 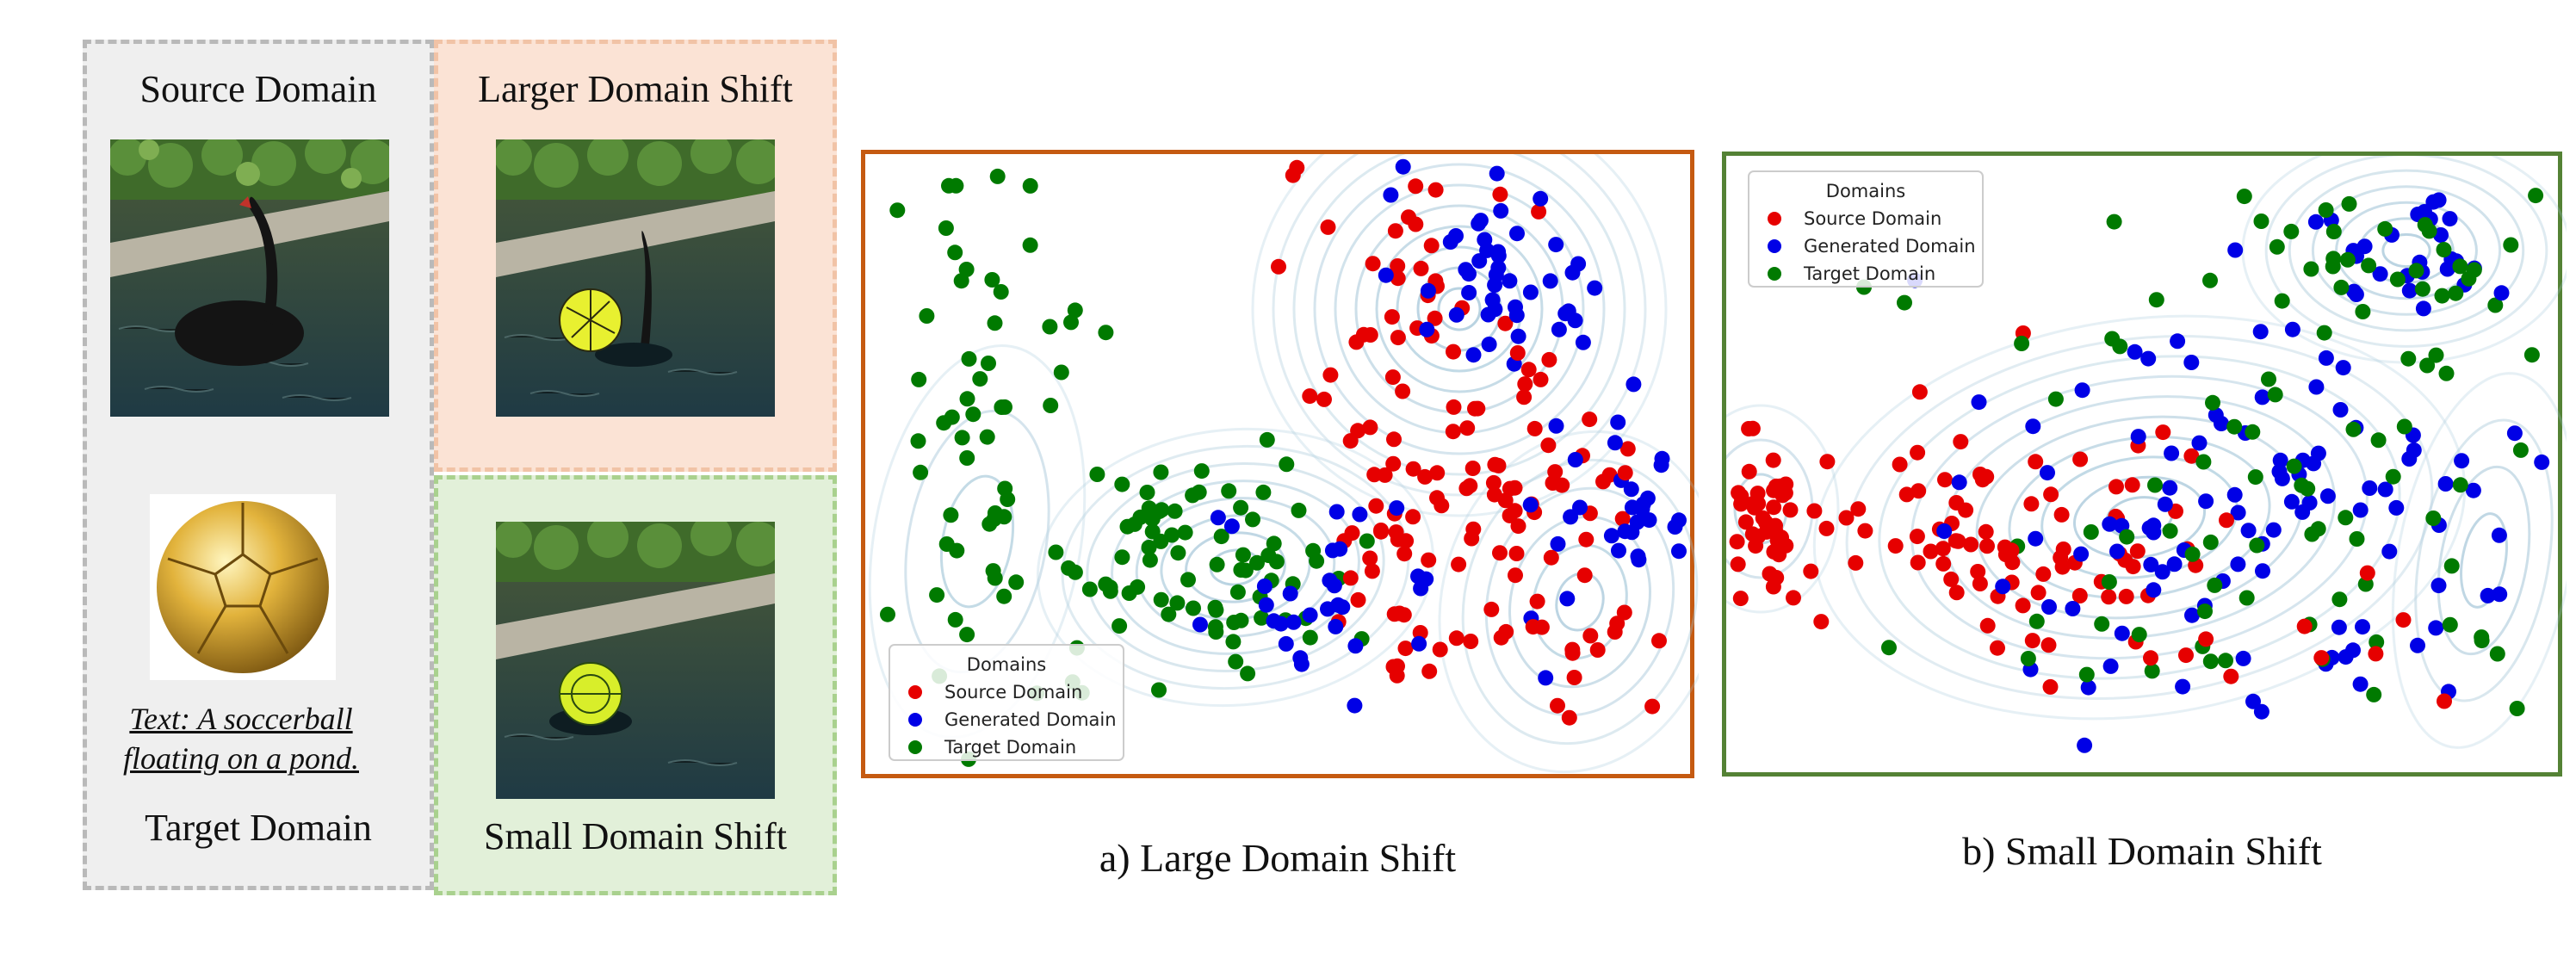 What do you see at coordinates (258, 828) in the screenshot?
I see `target-domain-title: Target Domain` at bounding box center [258, 828].